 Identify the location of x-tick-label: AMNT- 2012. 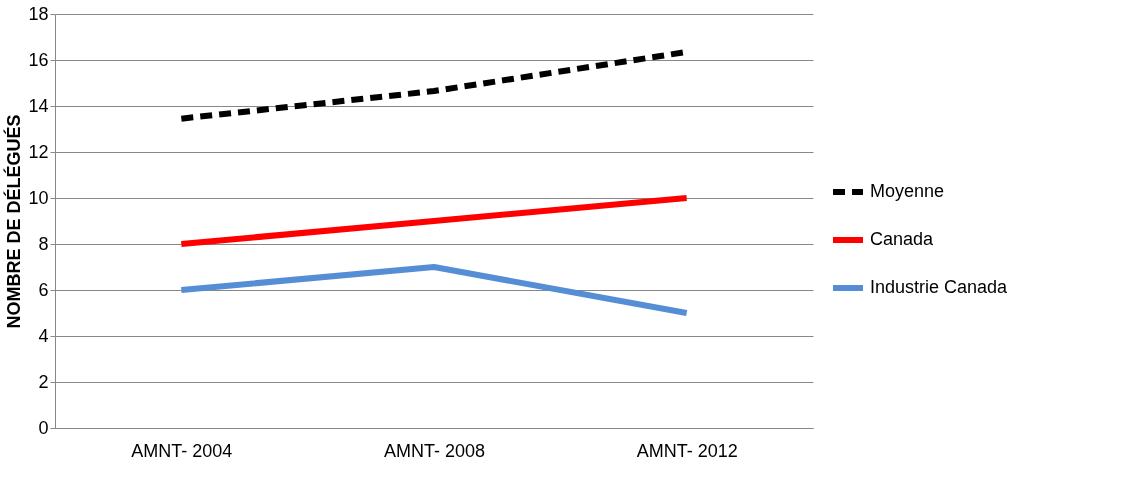
(687, 450).